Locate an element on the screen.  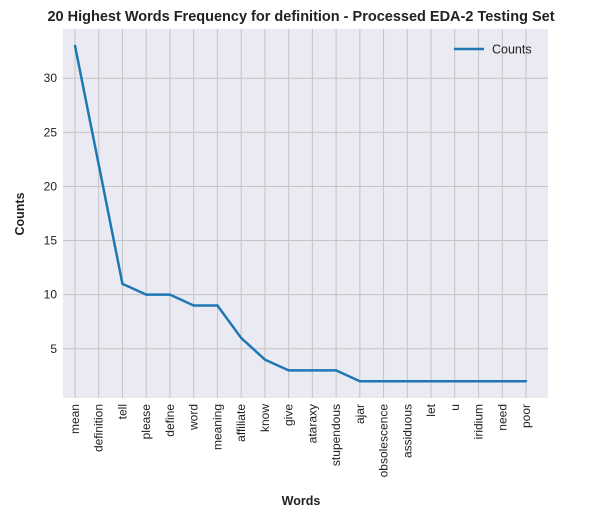
x-tick-label: know is located at coordinates (265, 418).